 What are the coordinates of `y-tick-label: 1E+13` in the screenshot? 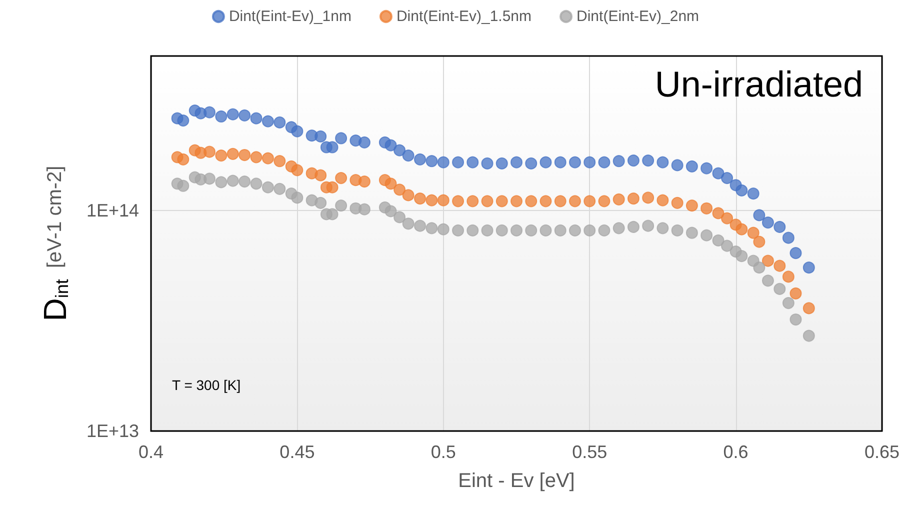 It's located at (112, 431).